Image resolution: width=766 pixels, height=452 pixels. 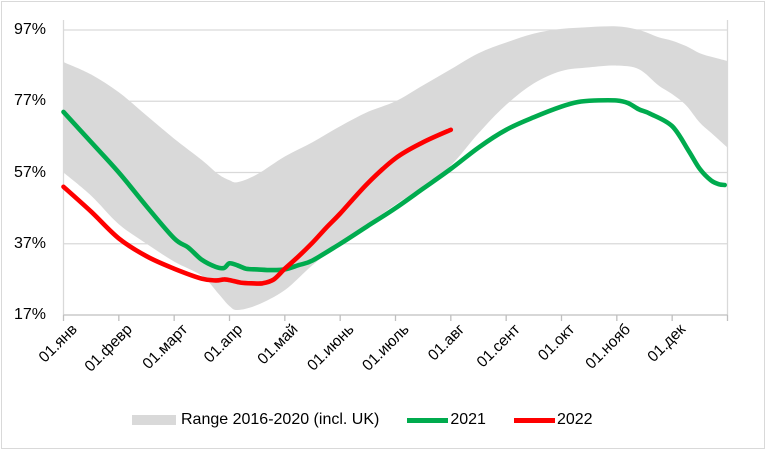 What do you see at coordinates (468, 419) in the screenshot?
I see `legend-label-2021: 2021` at bounding box center [468, 419].